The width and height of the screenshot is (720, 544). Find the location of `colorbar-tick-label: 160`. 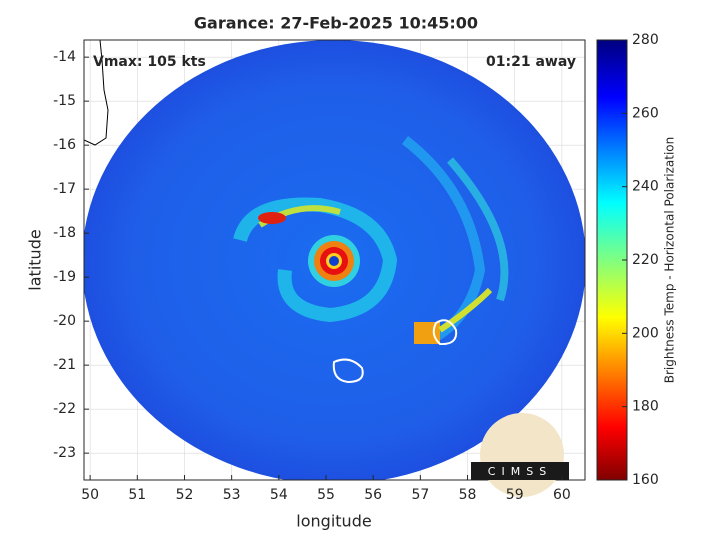

colorbar-tick-label: 160 is located at coordinates (645, 480).